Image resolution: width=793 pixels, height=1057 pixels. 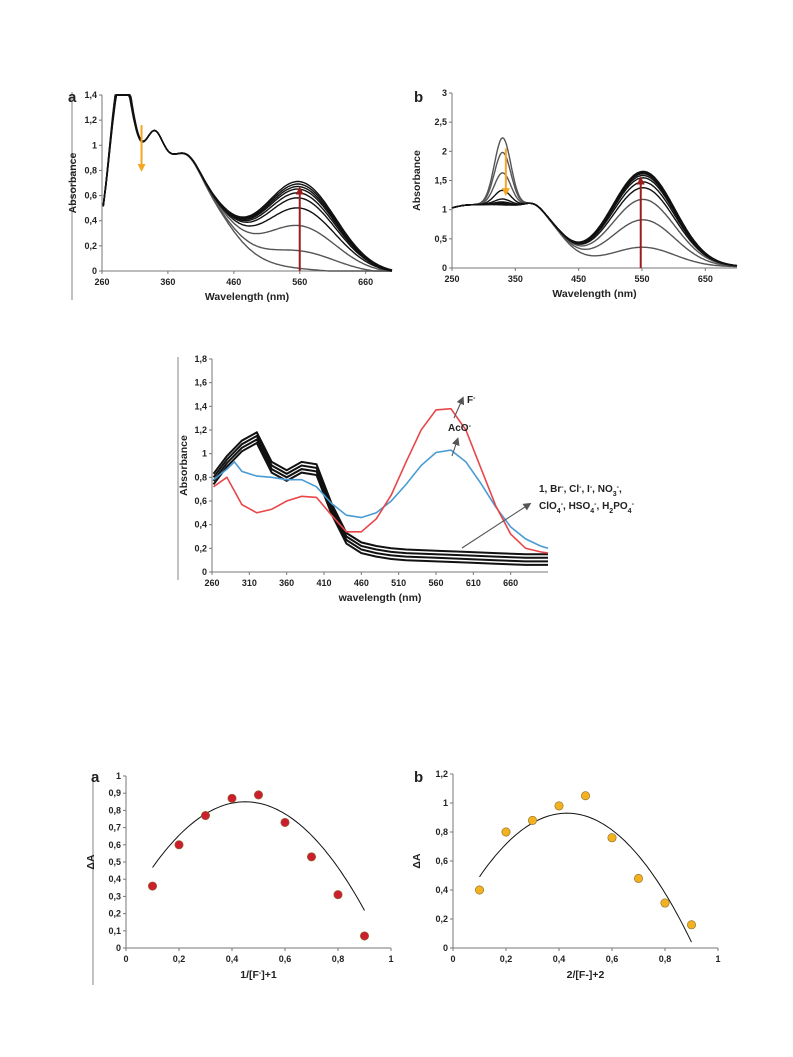 I want to click on y-tick-label: 0,9, so click(x=114, y=793).